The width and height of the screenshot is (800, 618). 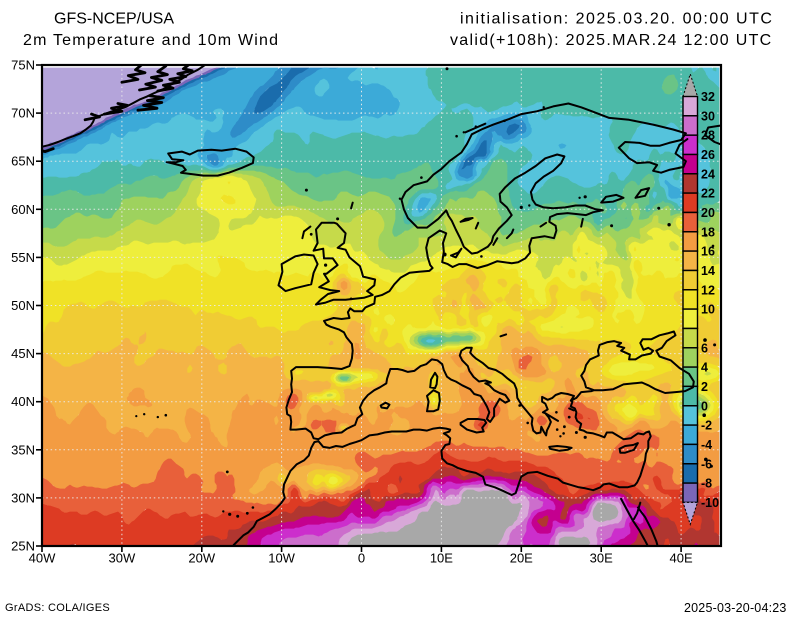 I want to click on svg-text: 16, so click(x=708, y=252).